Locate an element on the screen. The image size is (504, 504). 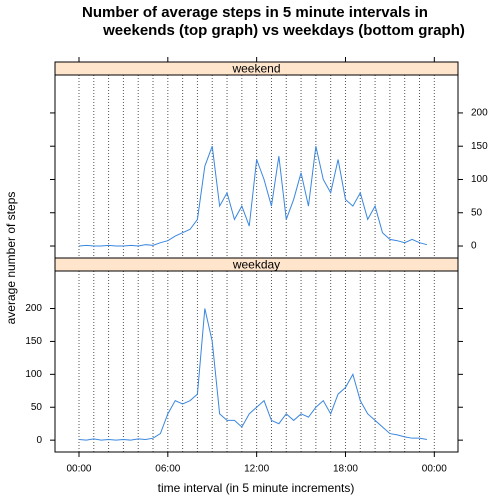
x-tick-label: 06:00 is located at coordinates (167, 469).